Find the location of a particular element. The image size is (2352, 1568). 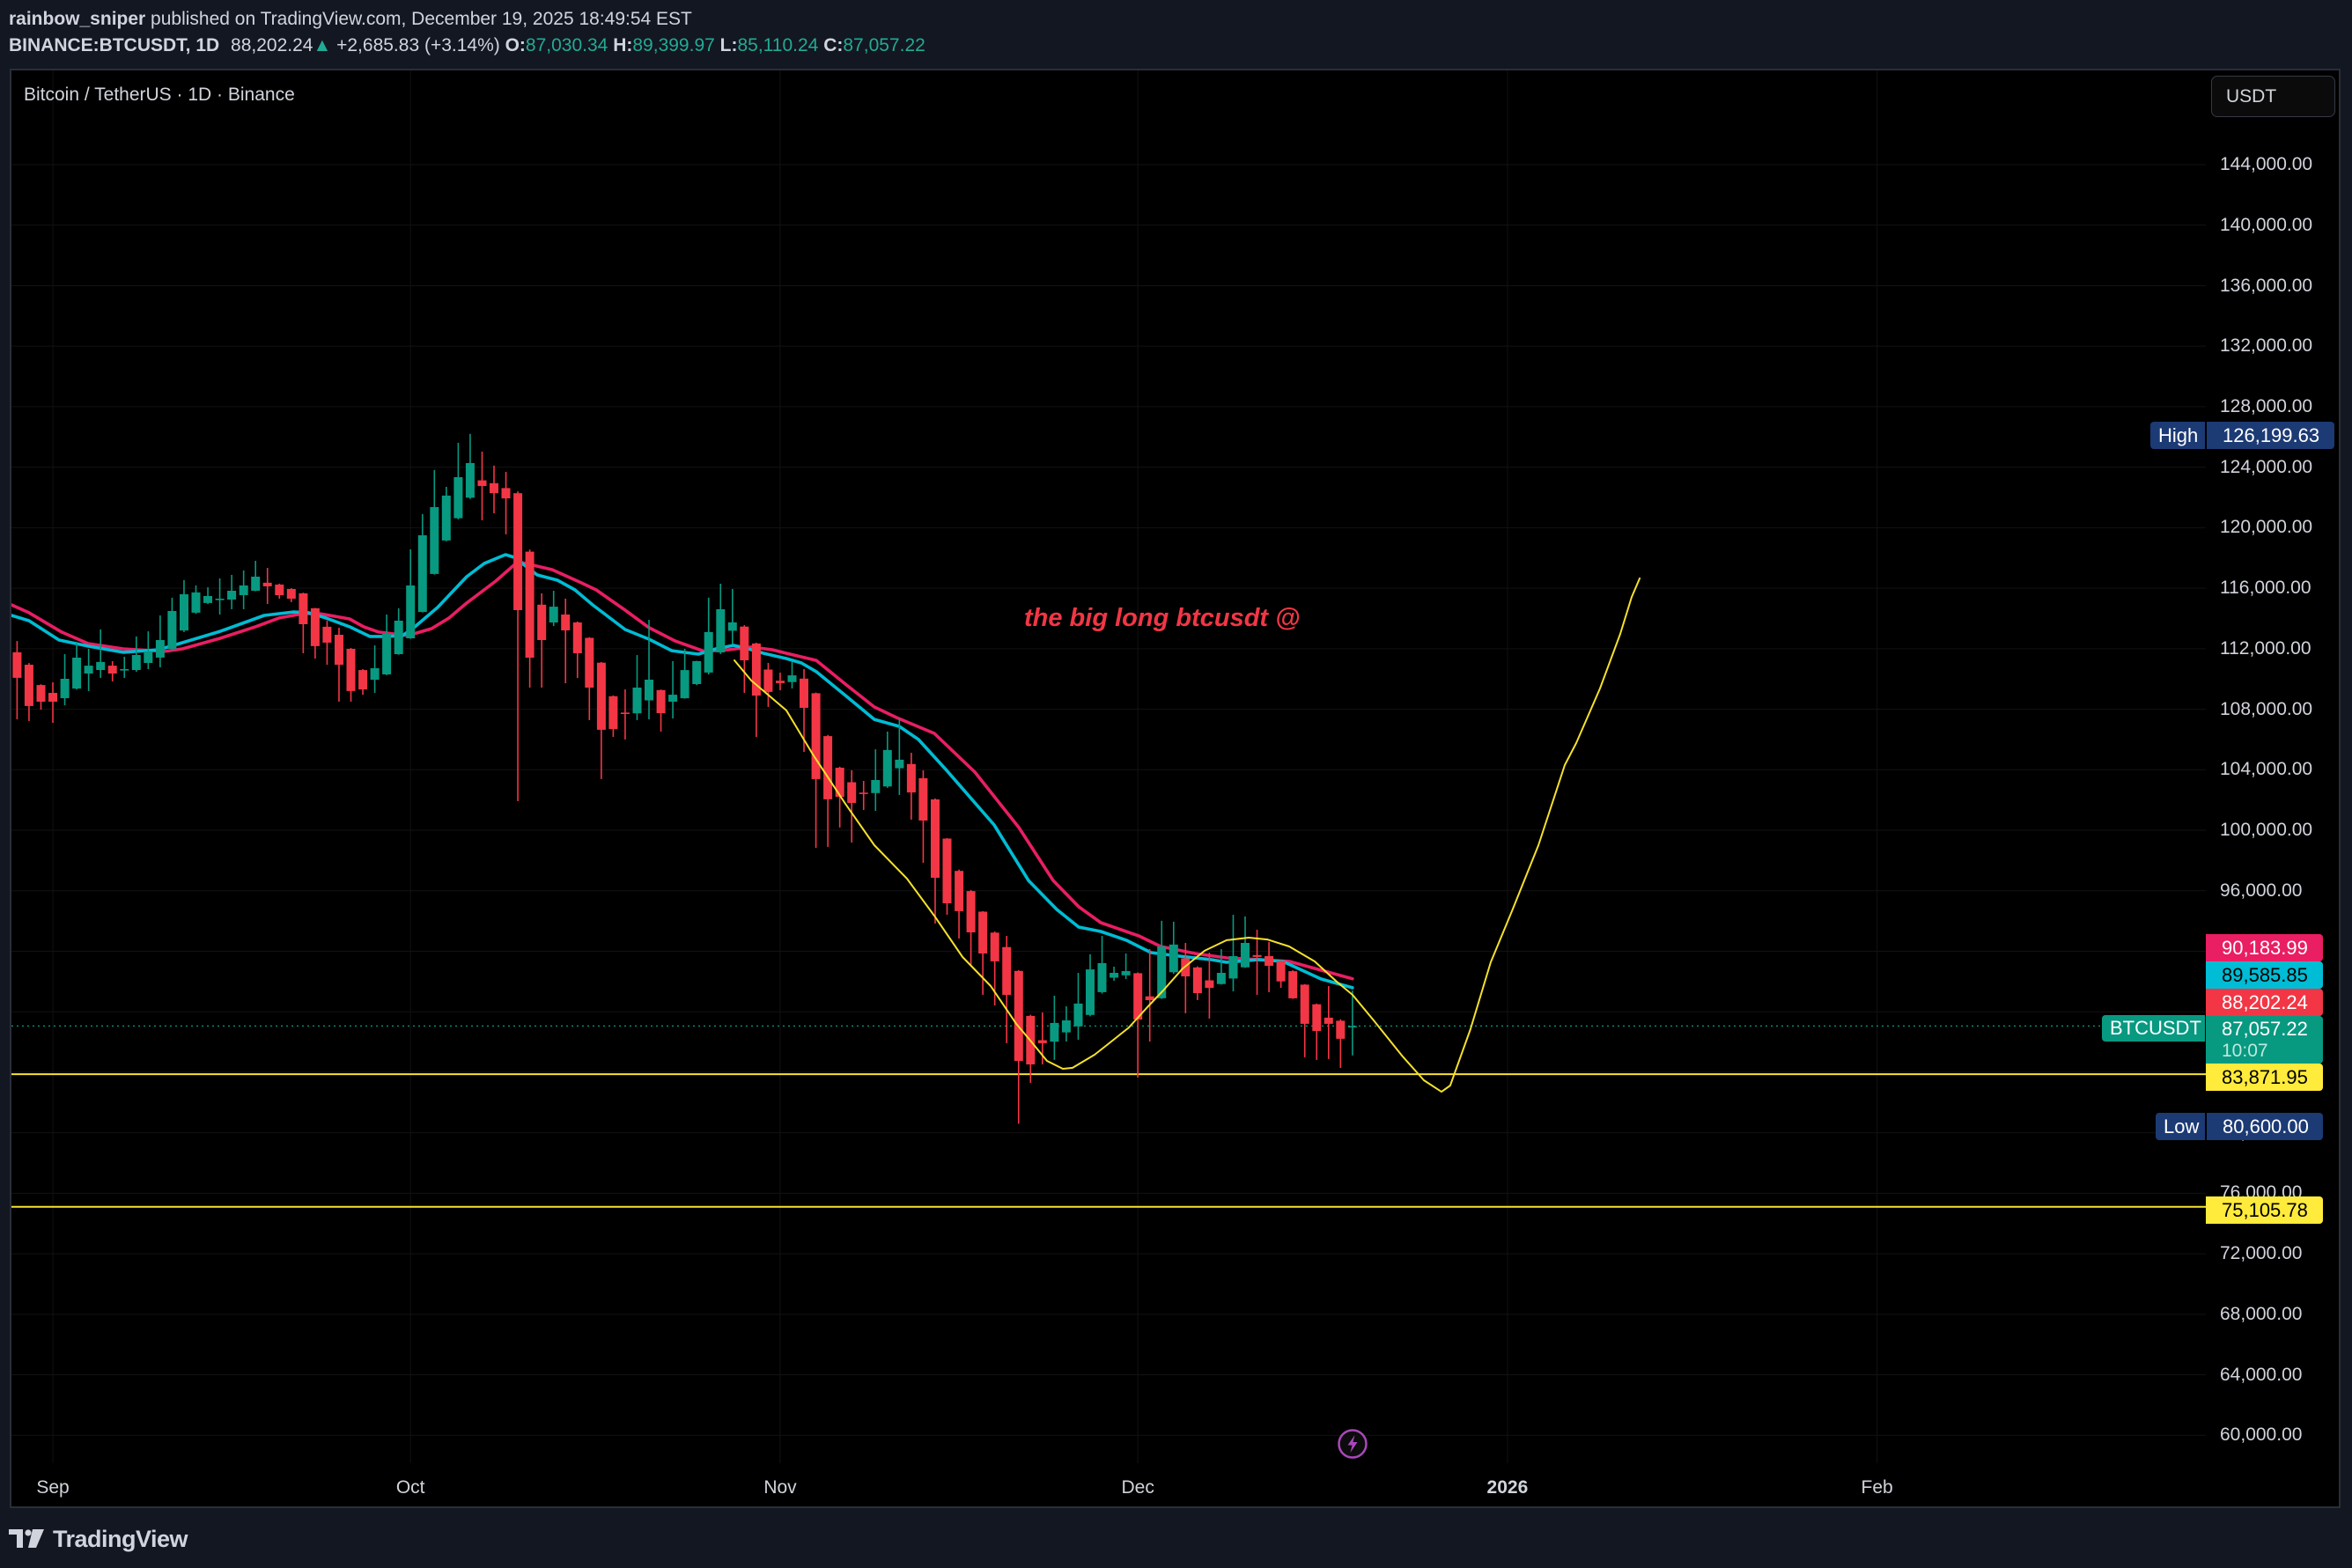

horizontal-levels is located at coordinates (1108, 1117).